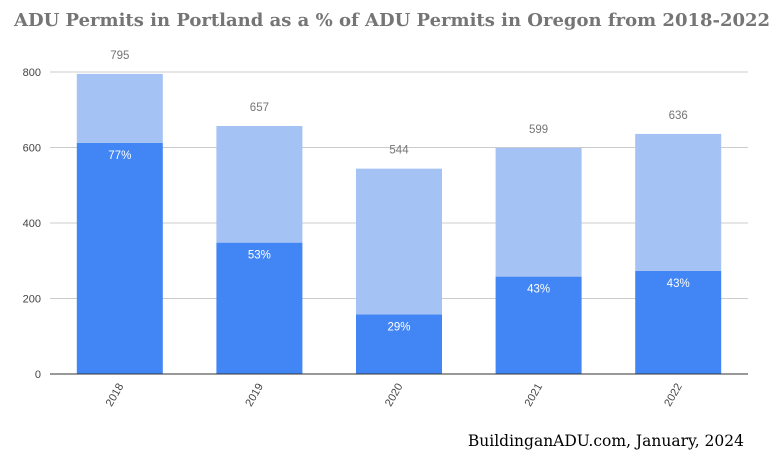 The image size is (770, 476). Describe the element at coordinates (38, 375) in the screenshot. I see `y-tick-label: 0` at that location.